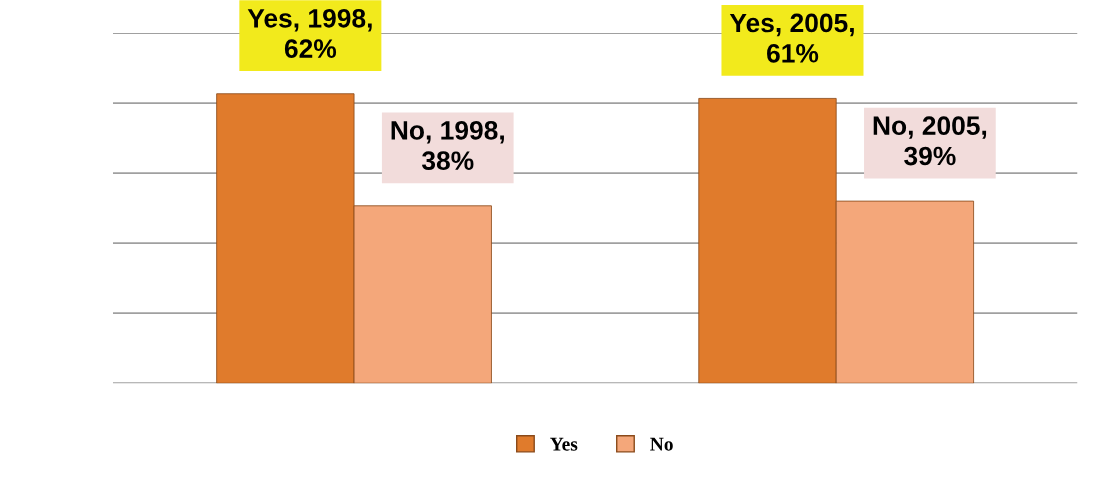 Image resolution: width=1097 pixels, height=479 pixels. Describe the element at coordinates (447, 146) in the screenshot. I see `data-label: No, 1998, 38%` at that location.